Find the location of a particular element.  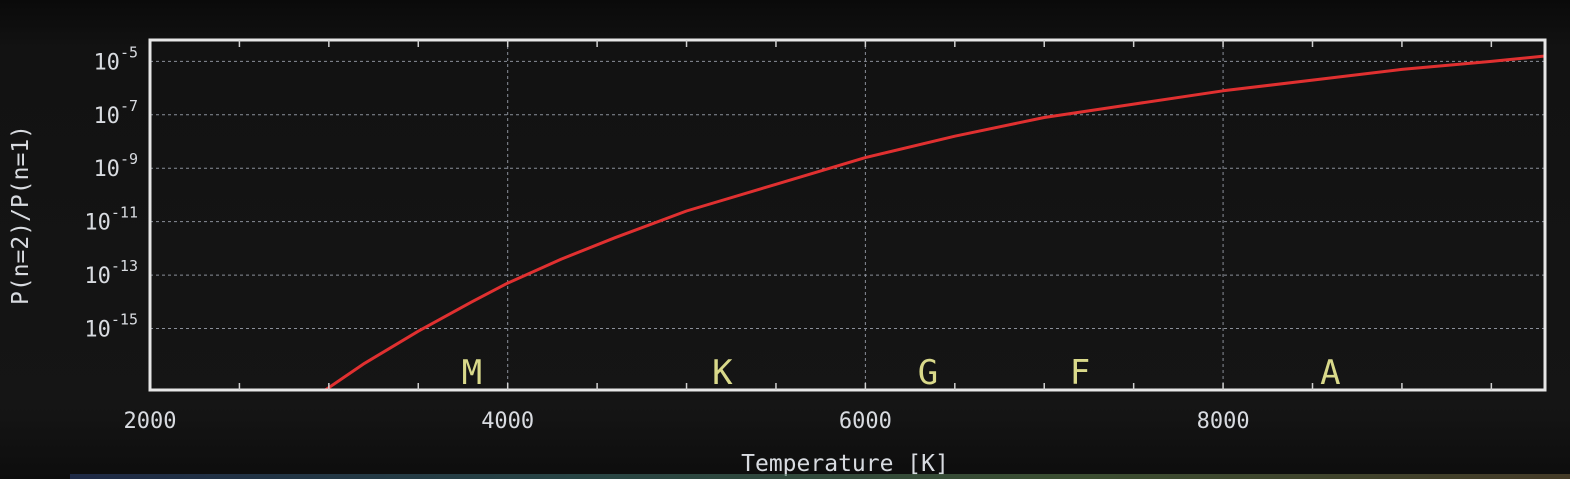

spectral-class-A: A is located at coordinates (1330, 373).